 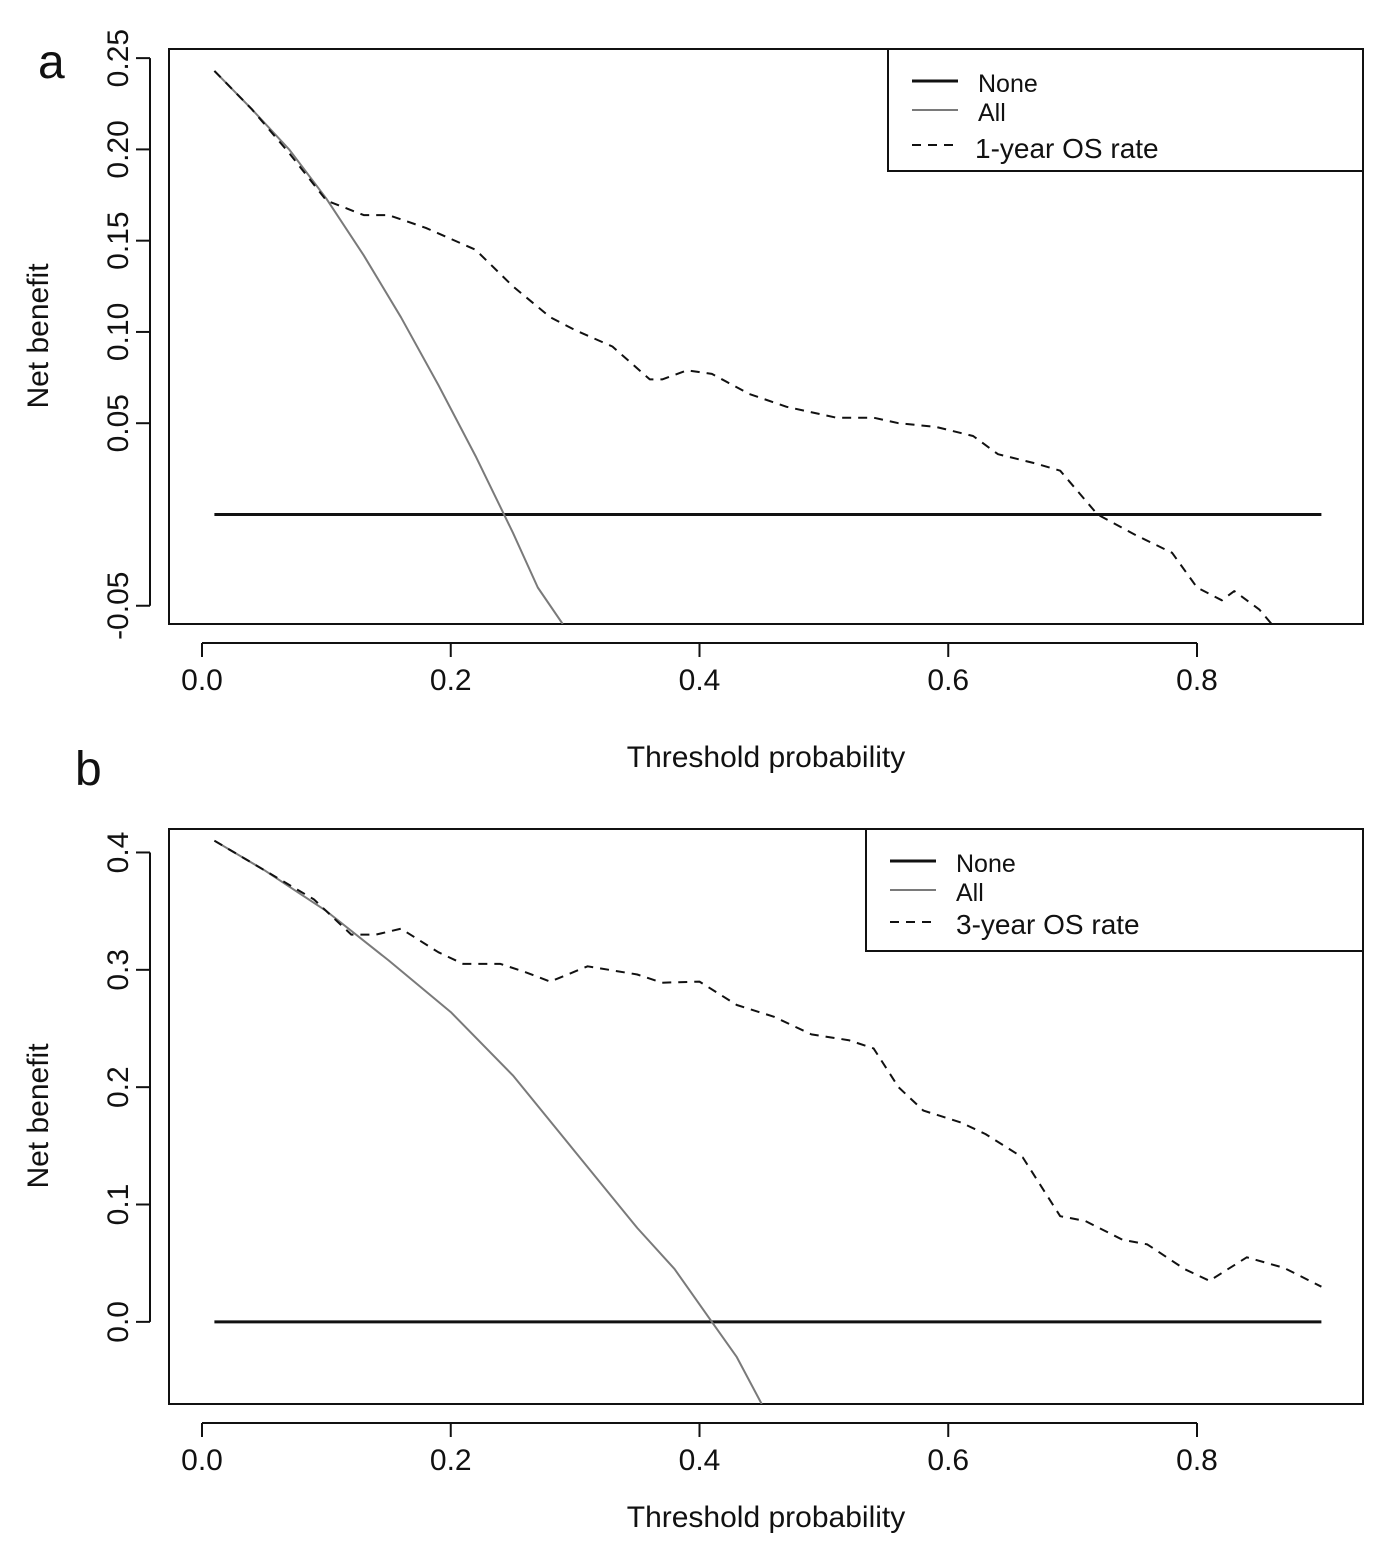 I want to click on panel-a-x-axis: 0.0 0.2 0.4 0.6 0.8, so click(x=699, y=669).